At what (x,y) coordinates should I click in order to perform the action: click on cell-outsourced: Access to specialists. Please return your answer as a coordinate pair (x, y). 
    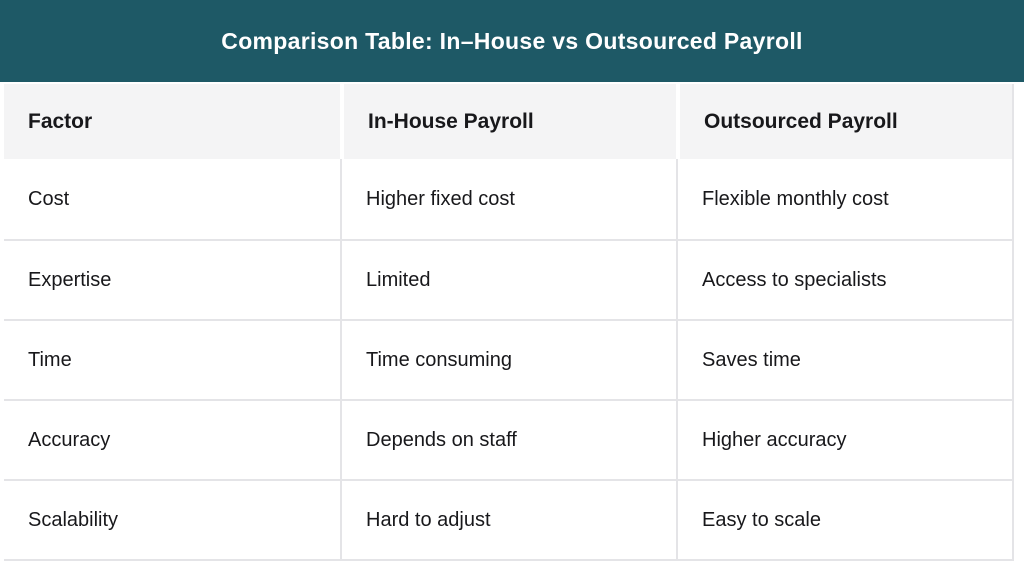
    Looking at the image, I should click on (844, 280).